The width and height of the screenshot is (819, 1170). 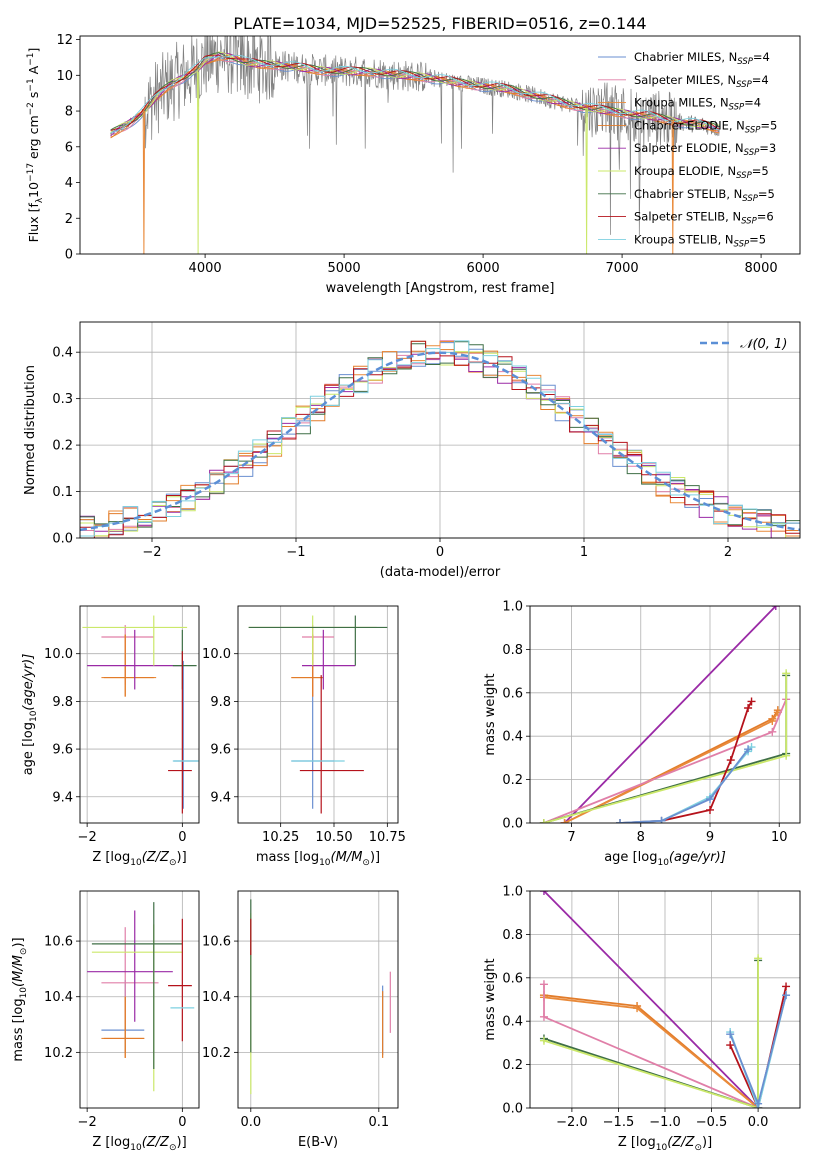 What do you see at coordinates (512, 1109) in the screenshot?
I see `y-tick-label: 0.0` at bounding box center [512, 1109].